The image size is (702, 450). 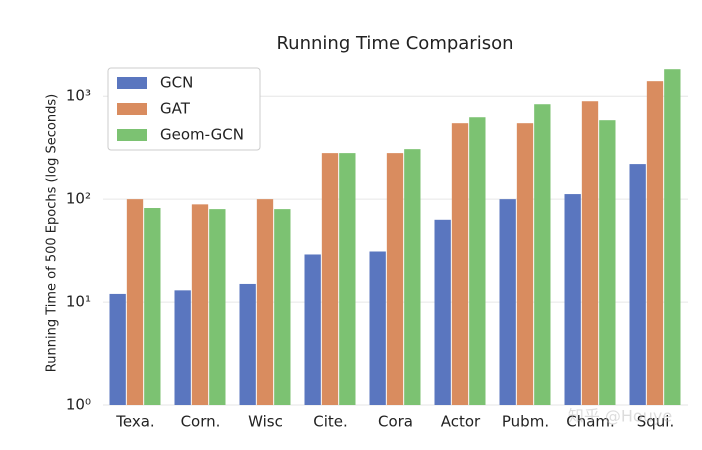 I want to click on legend-label: GAT, so click(x=175, y=109).